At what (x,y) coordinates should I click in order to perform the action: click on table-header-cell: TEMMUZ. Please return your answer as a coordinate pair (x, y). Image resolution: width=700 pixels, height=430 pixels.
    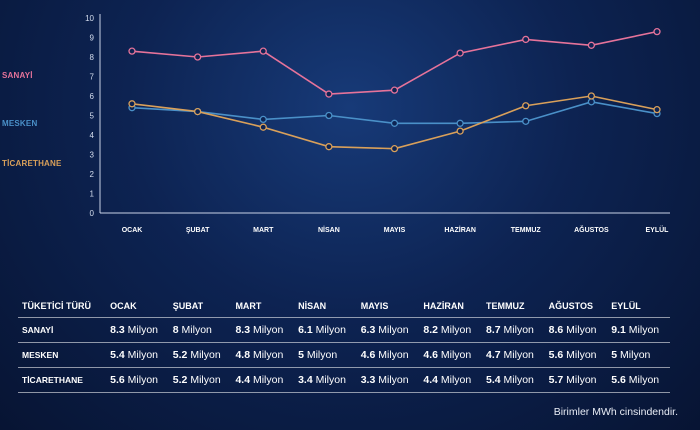
    Looking at the image, I should click on (505, 306).